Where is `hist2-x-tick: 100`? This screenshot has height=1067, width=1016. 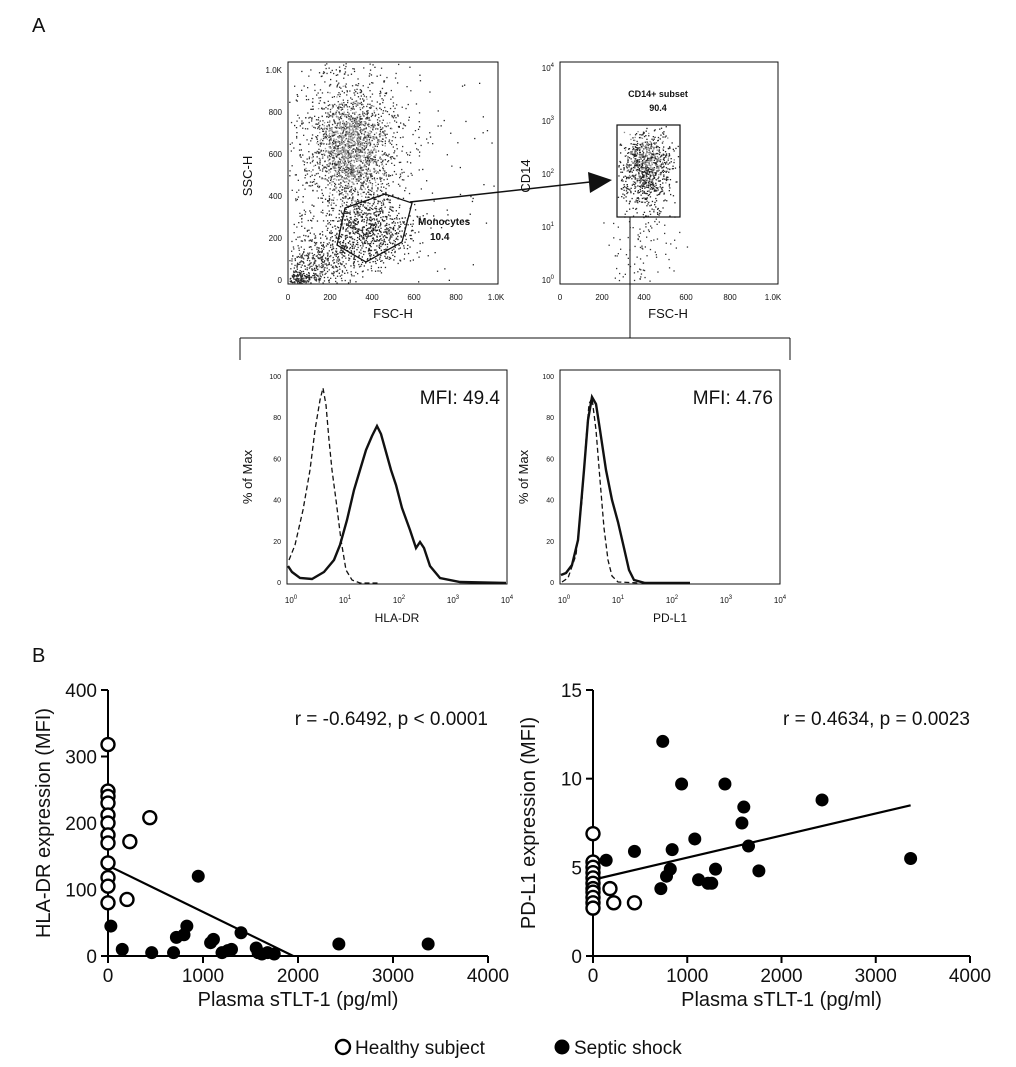
hist2-x-tick: 100 is located at coordinates (564, 600).